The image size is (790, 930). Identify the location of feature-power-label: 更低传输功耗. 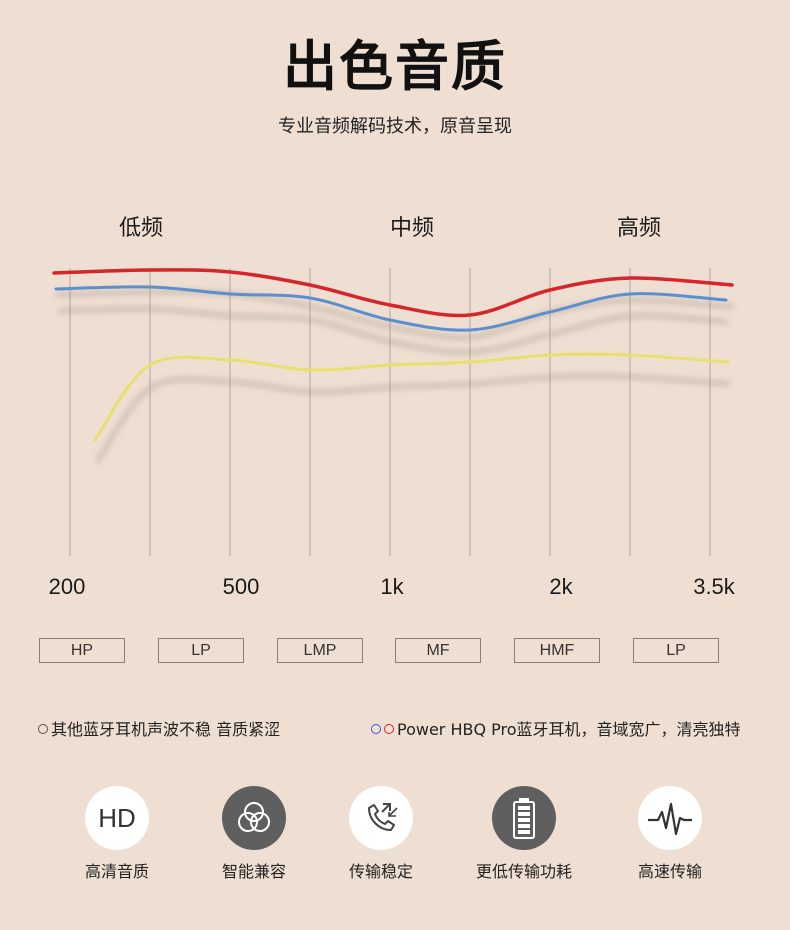
(523, 871).